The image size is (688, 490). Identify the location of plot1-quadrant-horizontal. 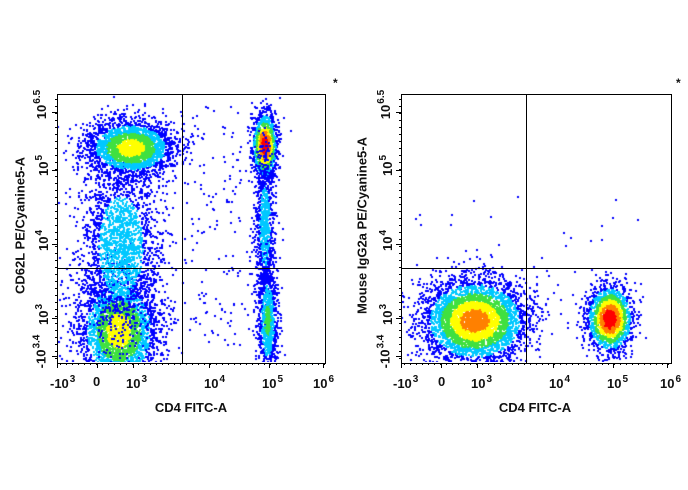
(191, 269).